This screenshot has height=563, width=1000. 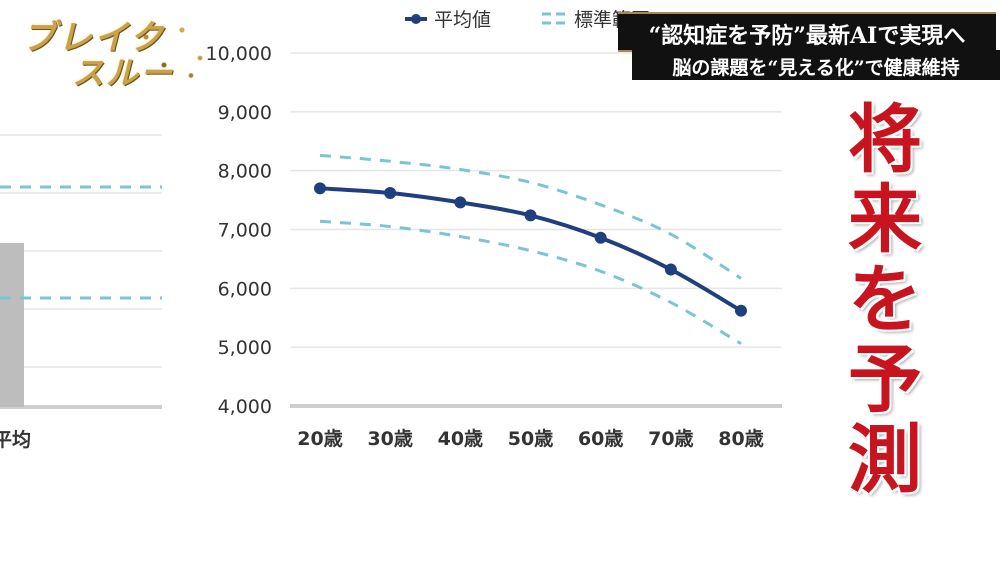 I want to click on y-tick-label: 9,000, so click(x=245, y=113).